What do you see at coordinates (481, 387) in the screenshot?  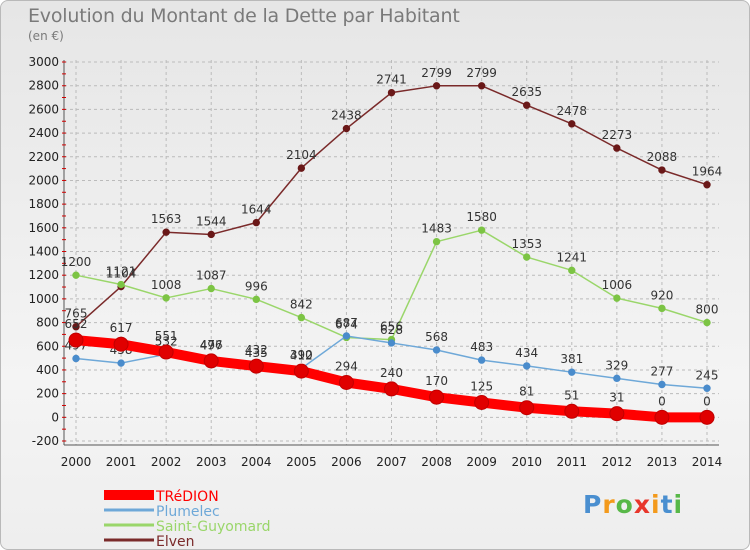 I see `data-label: 125` at bounding box center [481, 387].